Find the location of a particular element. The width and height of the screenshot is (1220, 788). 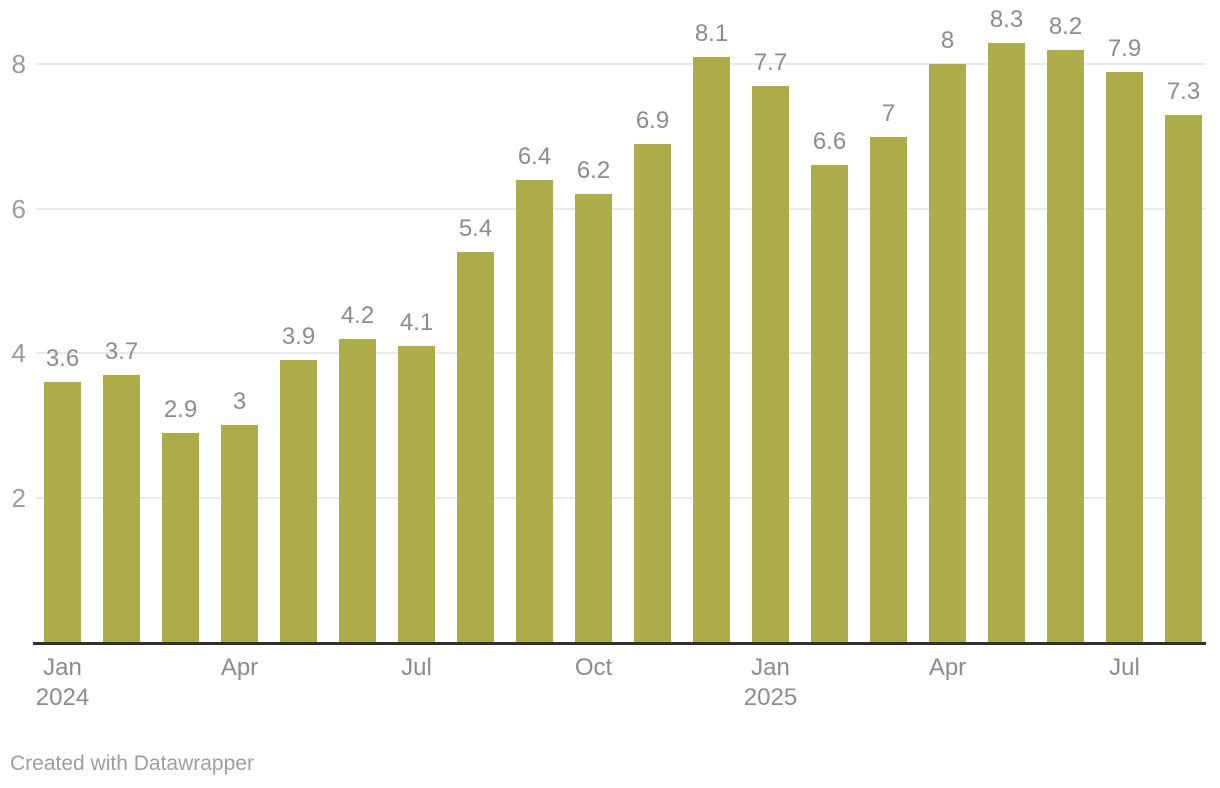

x-tick-year: 2025 is located at coordinates (770, 697).